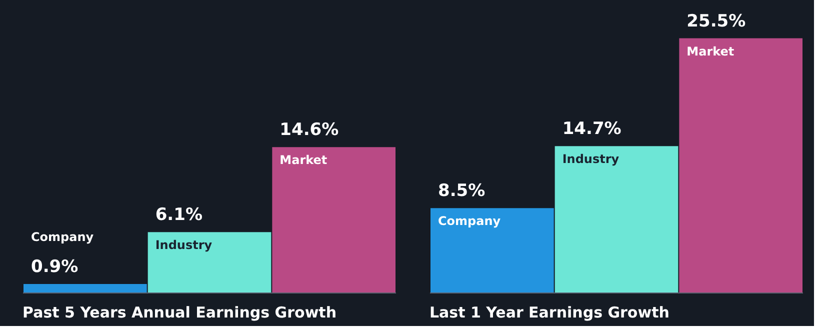  Describe the element at coordinates (592, 129) in the screenshot. I see `data-label: 14.7%` at that location.